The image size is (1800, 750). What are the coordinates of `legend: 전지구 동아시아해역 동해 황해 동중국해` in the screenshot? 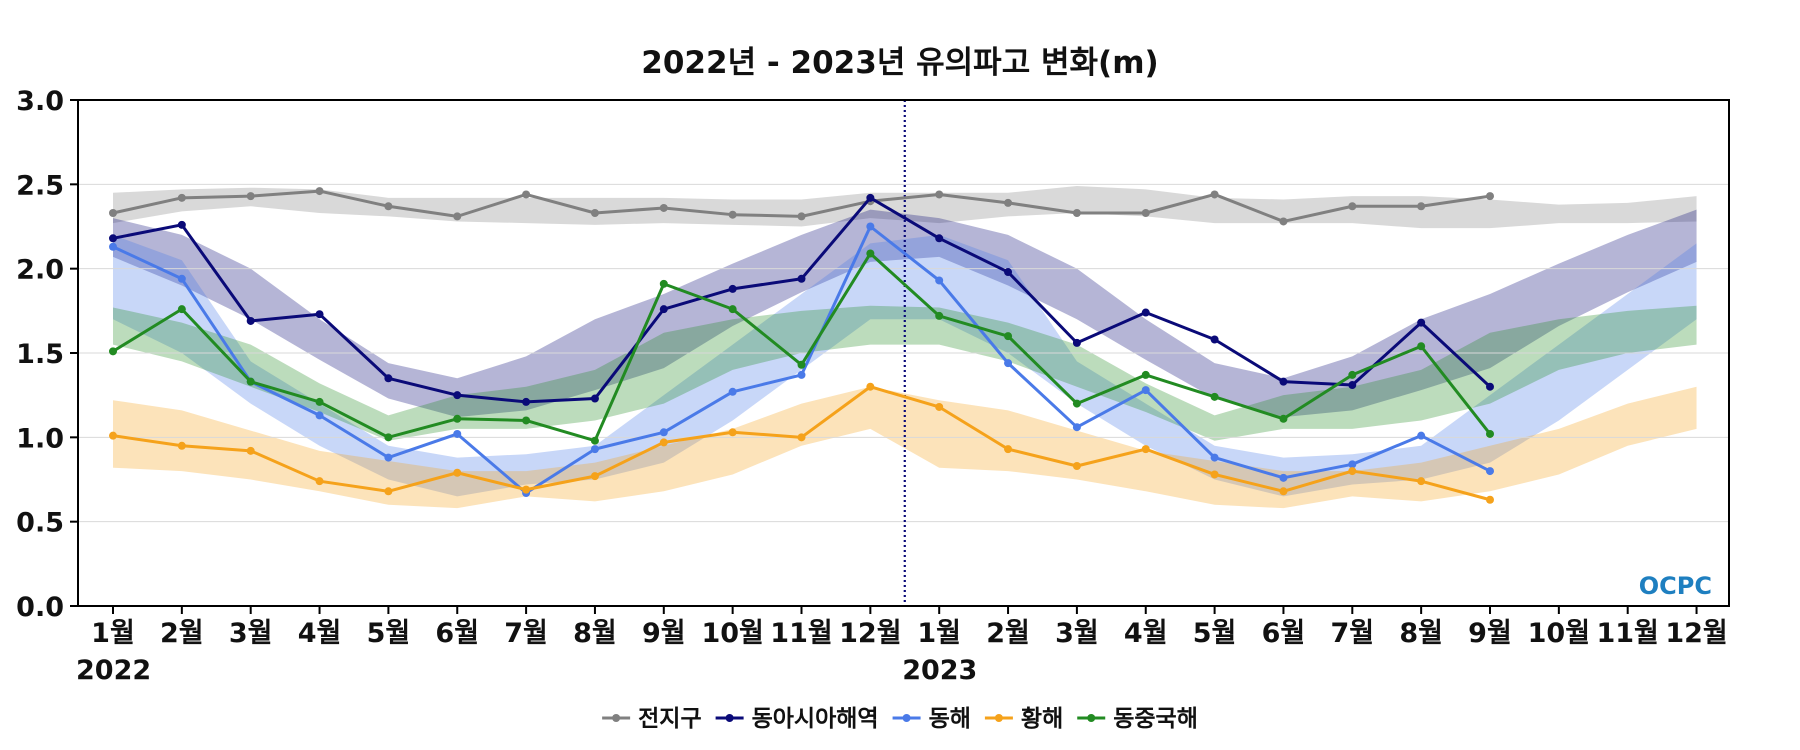 It's located at (900, 719).